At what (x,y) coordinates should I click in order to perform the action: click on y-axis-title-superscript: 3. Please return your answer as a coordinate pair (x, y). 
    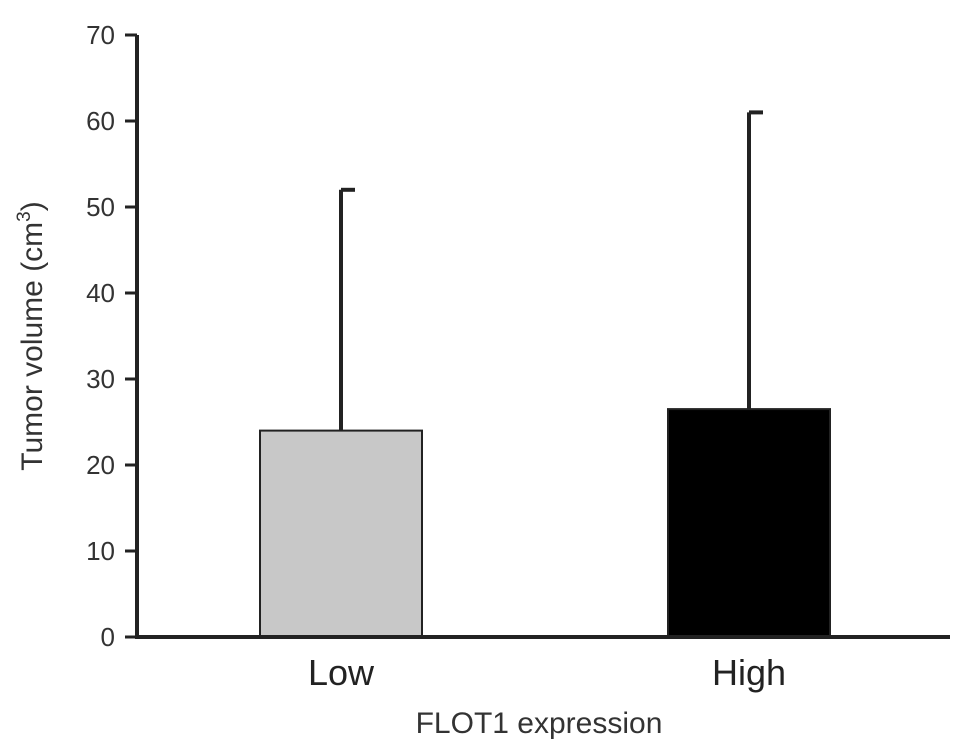
    Looking at the image, I should click on (24, 216).